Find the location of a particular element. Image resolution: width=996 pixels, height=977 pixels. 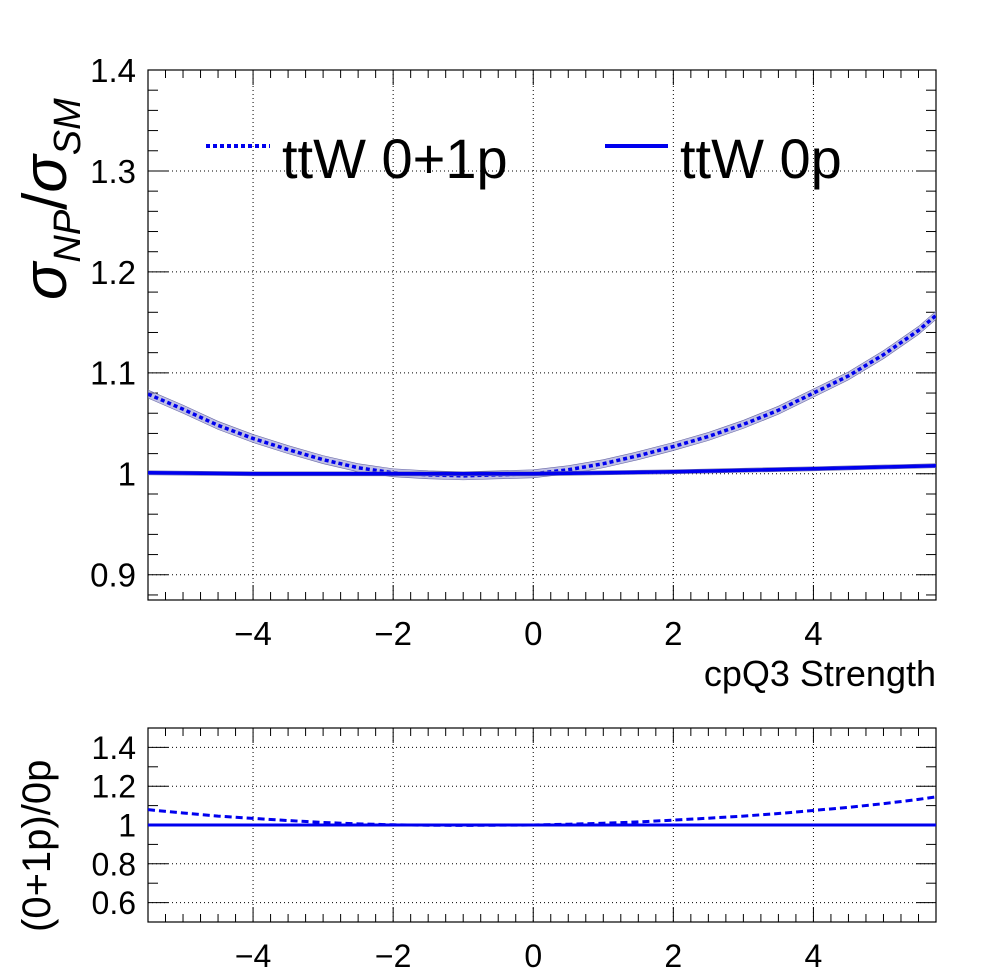

y-axis-title: σNP/σSM is located at coordinates (50, 199).